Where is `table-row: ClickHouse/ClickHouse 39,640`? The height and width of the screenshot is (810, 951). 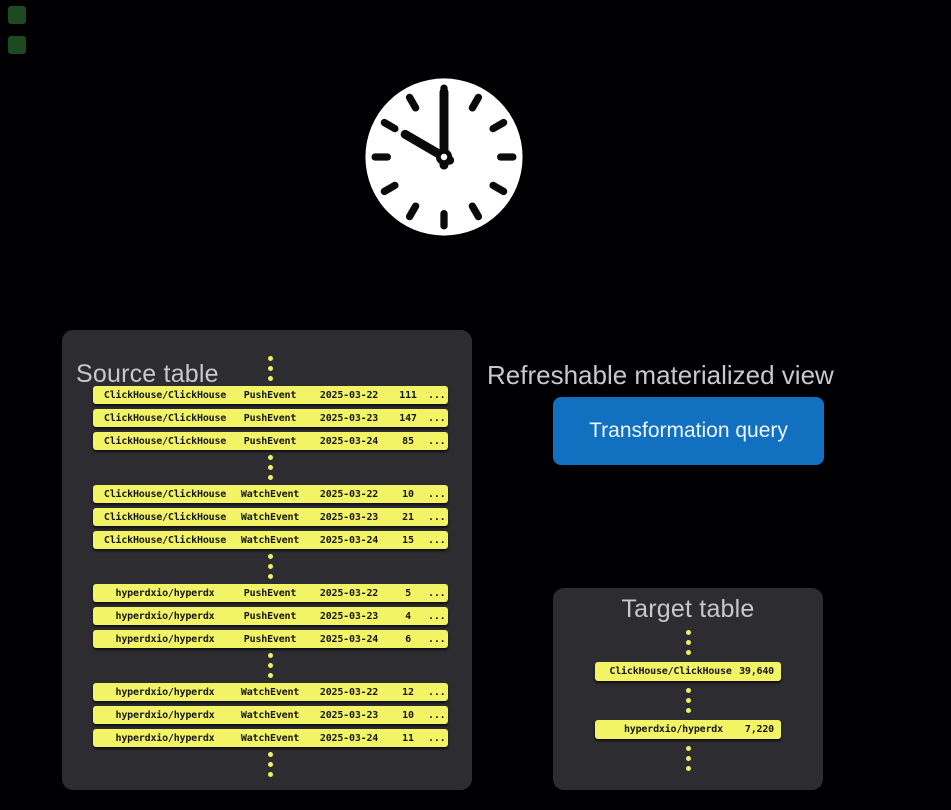
table-row: ClickHouse/ClickHouse 39,640 is located at coordinates (688, 671).